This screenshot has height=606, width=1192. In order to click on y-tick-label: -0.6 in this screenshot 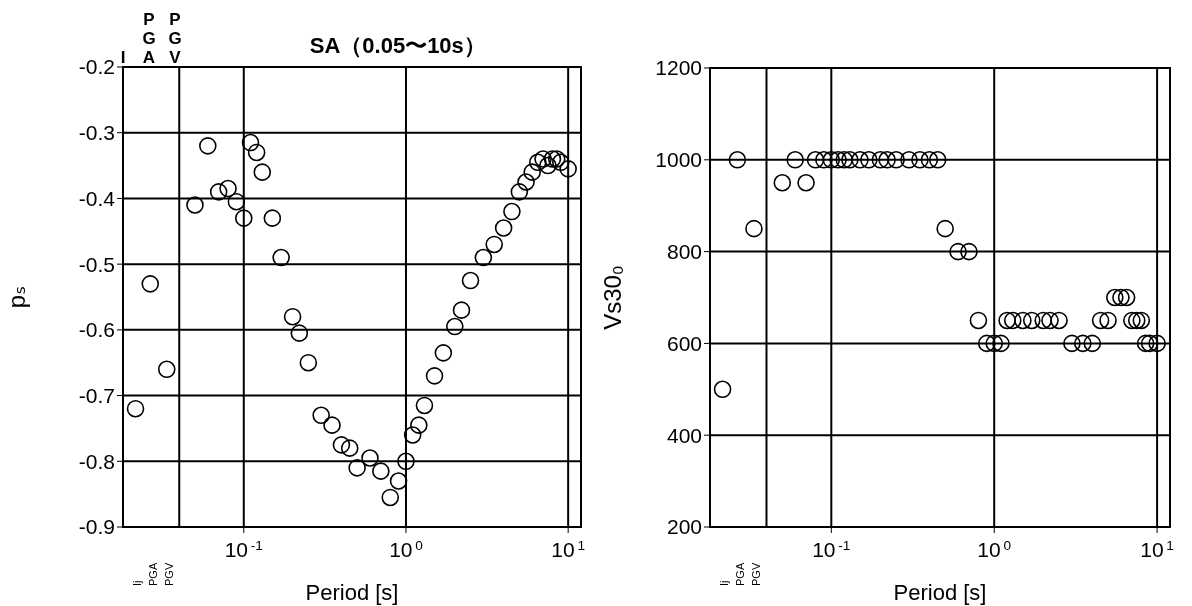, I will do `click(96, 330)`.